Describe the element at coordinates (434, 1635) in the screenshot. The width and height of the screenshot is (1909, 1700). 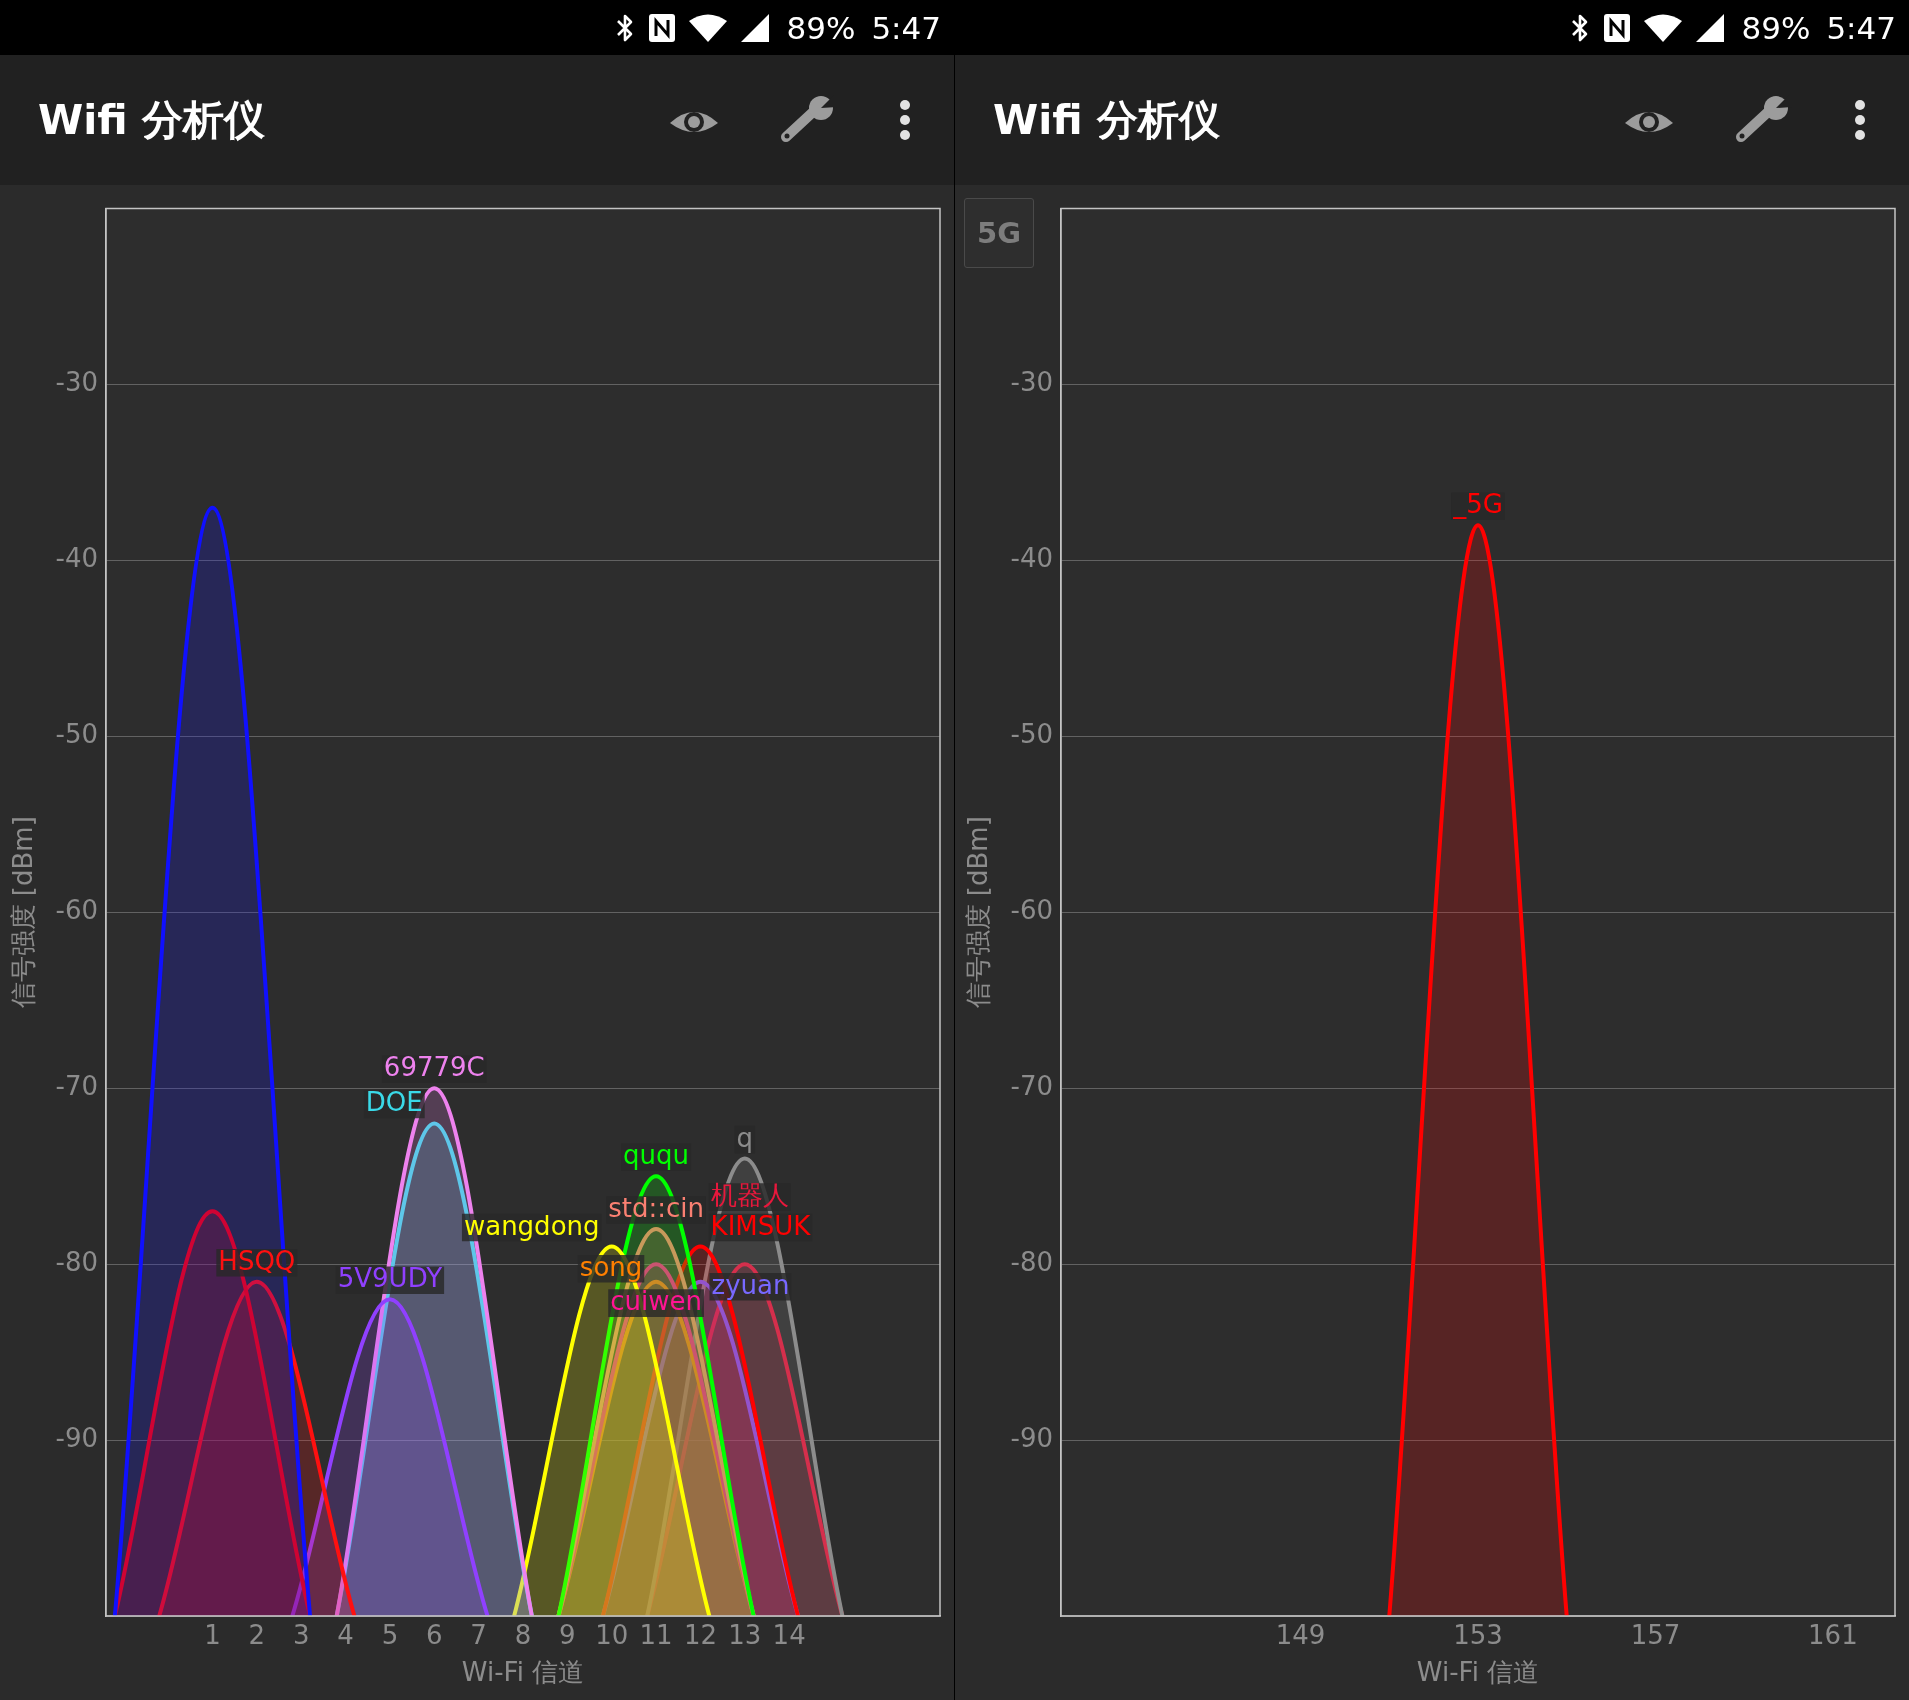
I see `x-tick-label: 6` at that location.